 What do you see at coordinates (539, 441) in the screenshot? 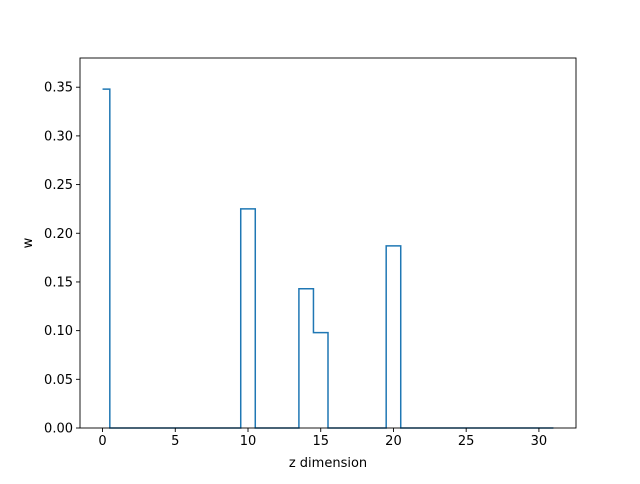
I see `x-tick-label: 30` at bounding box center [539, 441].